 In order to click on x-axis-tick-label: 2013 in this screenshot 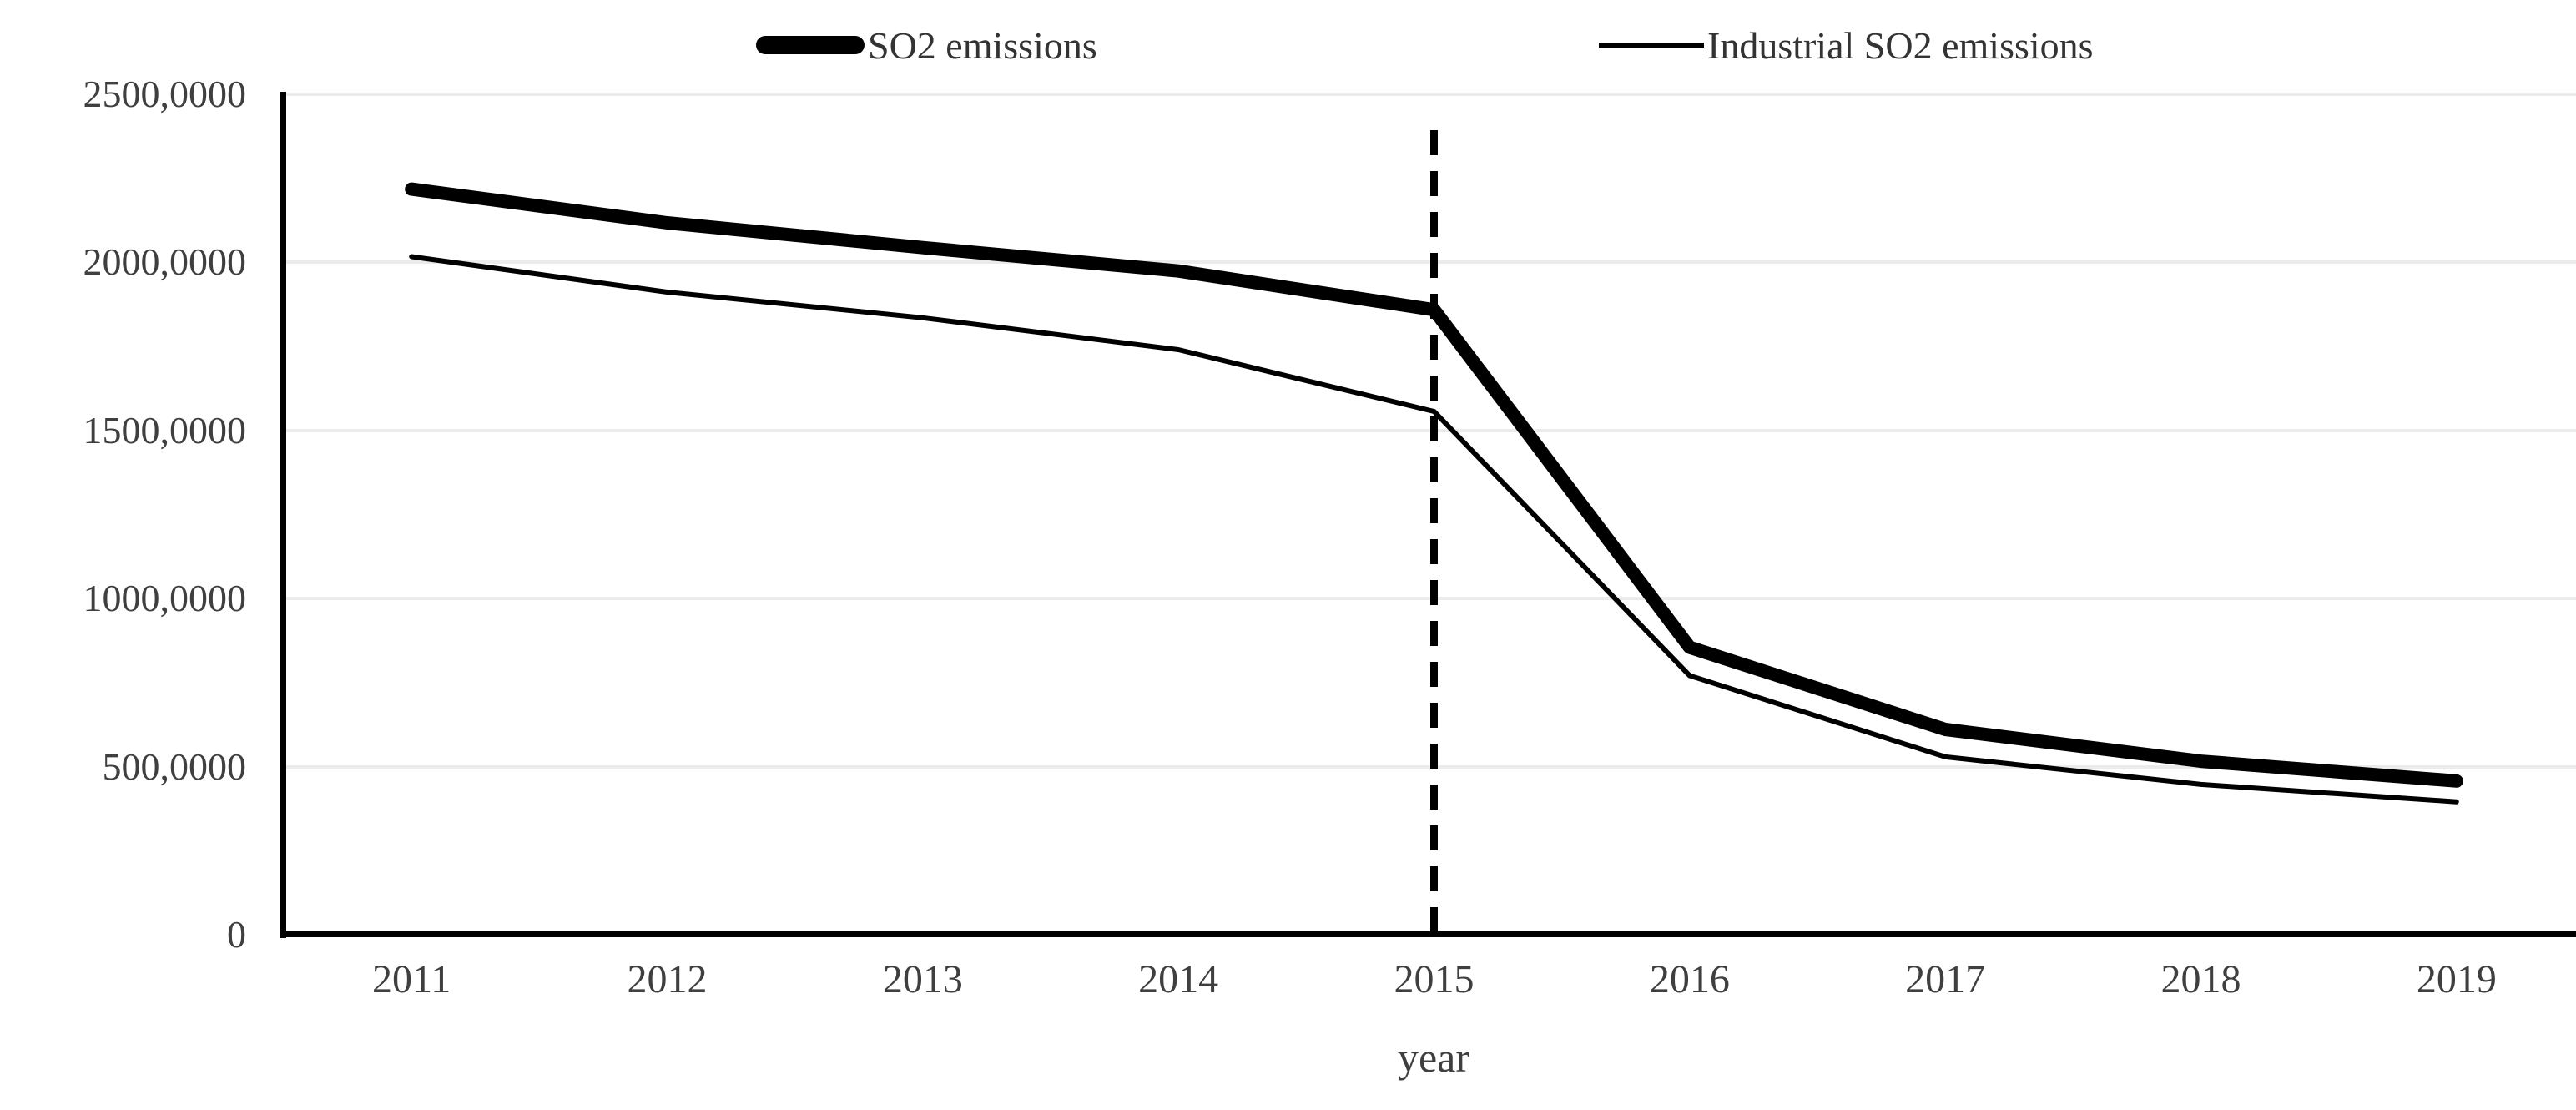, I will do `click(922, 980)`.